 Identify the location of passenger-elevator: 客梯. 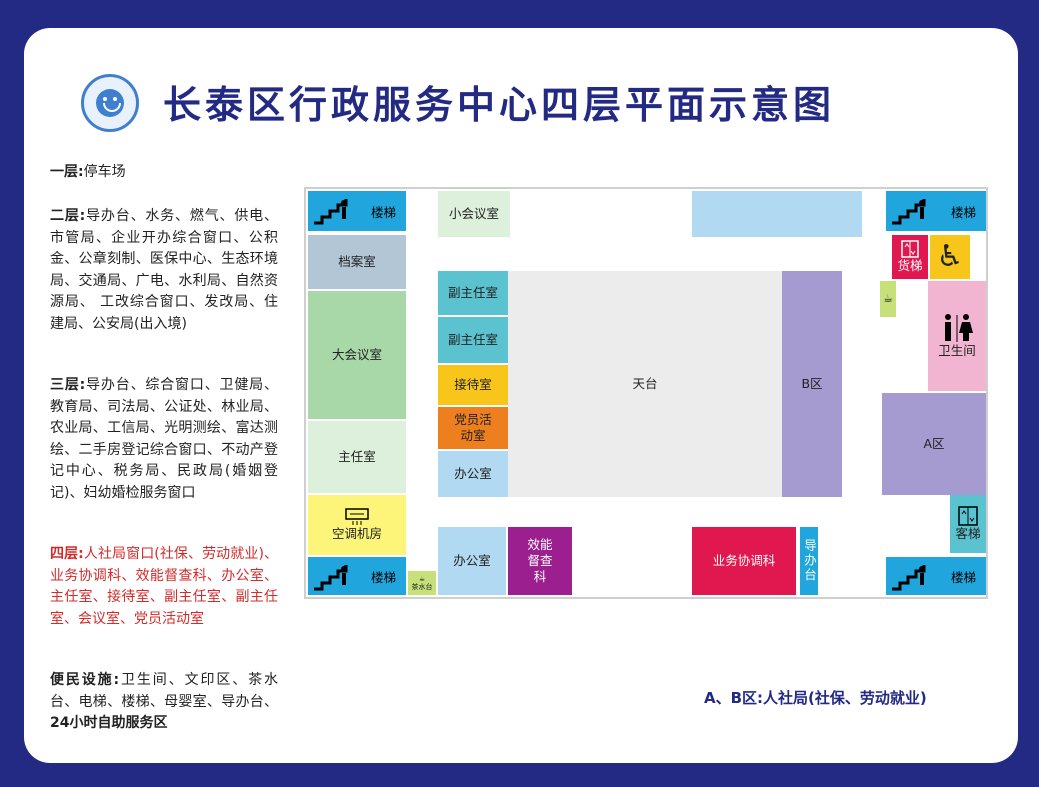
(968, 524).